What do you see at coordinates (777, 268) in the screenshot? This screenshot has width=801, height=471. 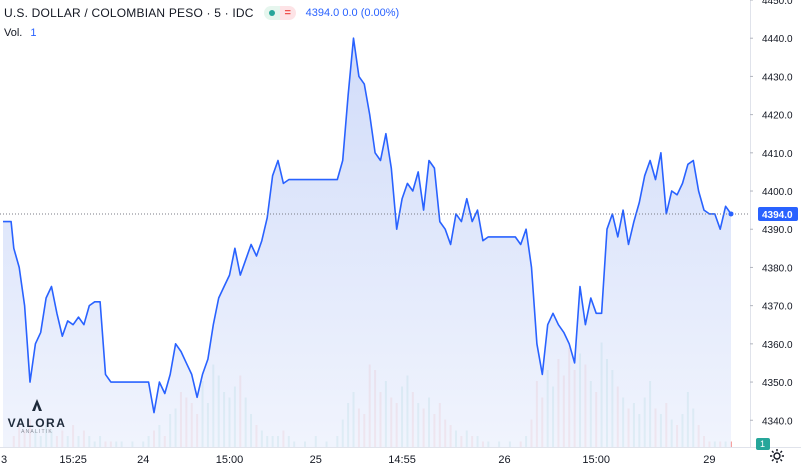 I see `y-tick-label: 4380.0` at bounding box center [777, 268].